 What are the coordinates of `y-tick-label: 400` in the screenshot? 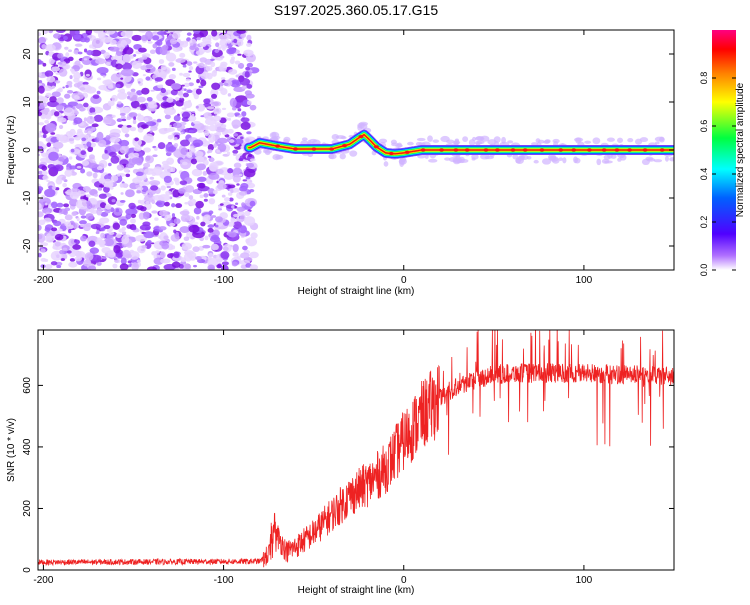 It's located at (27, 446).